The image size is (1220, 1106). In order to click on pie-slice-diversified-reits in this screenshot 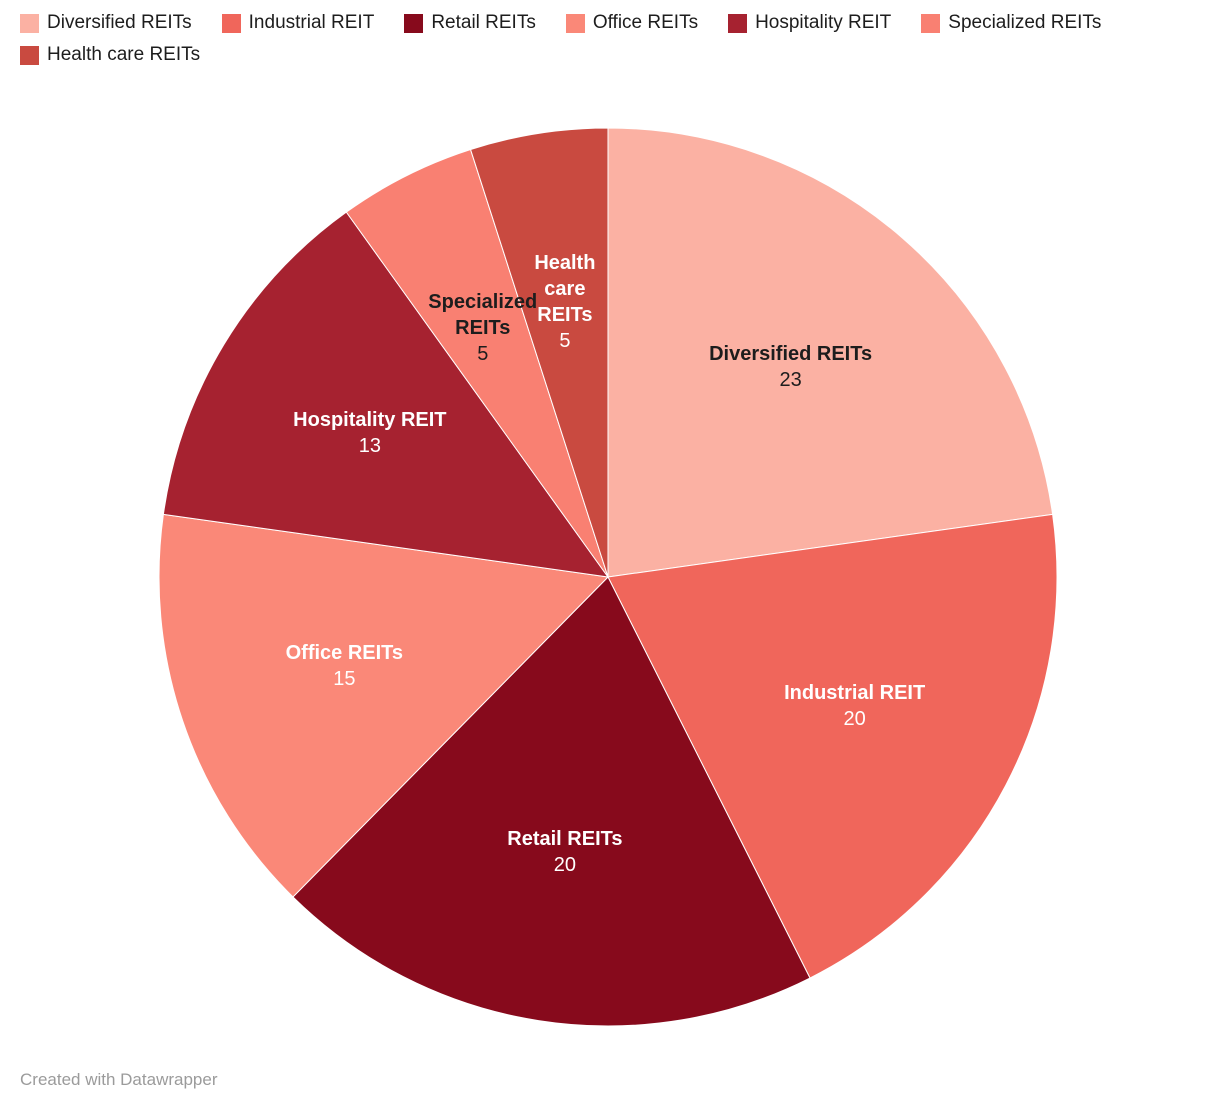, I will do `click(830, 352)`.